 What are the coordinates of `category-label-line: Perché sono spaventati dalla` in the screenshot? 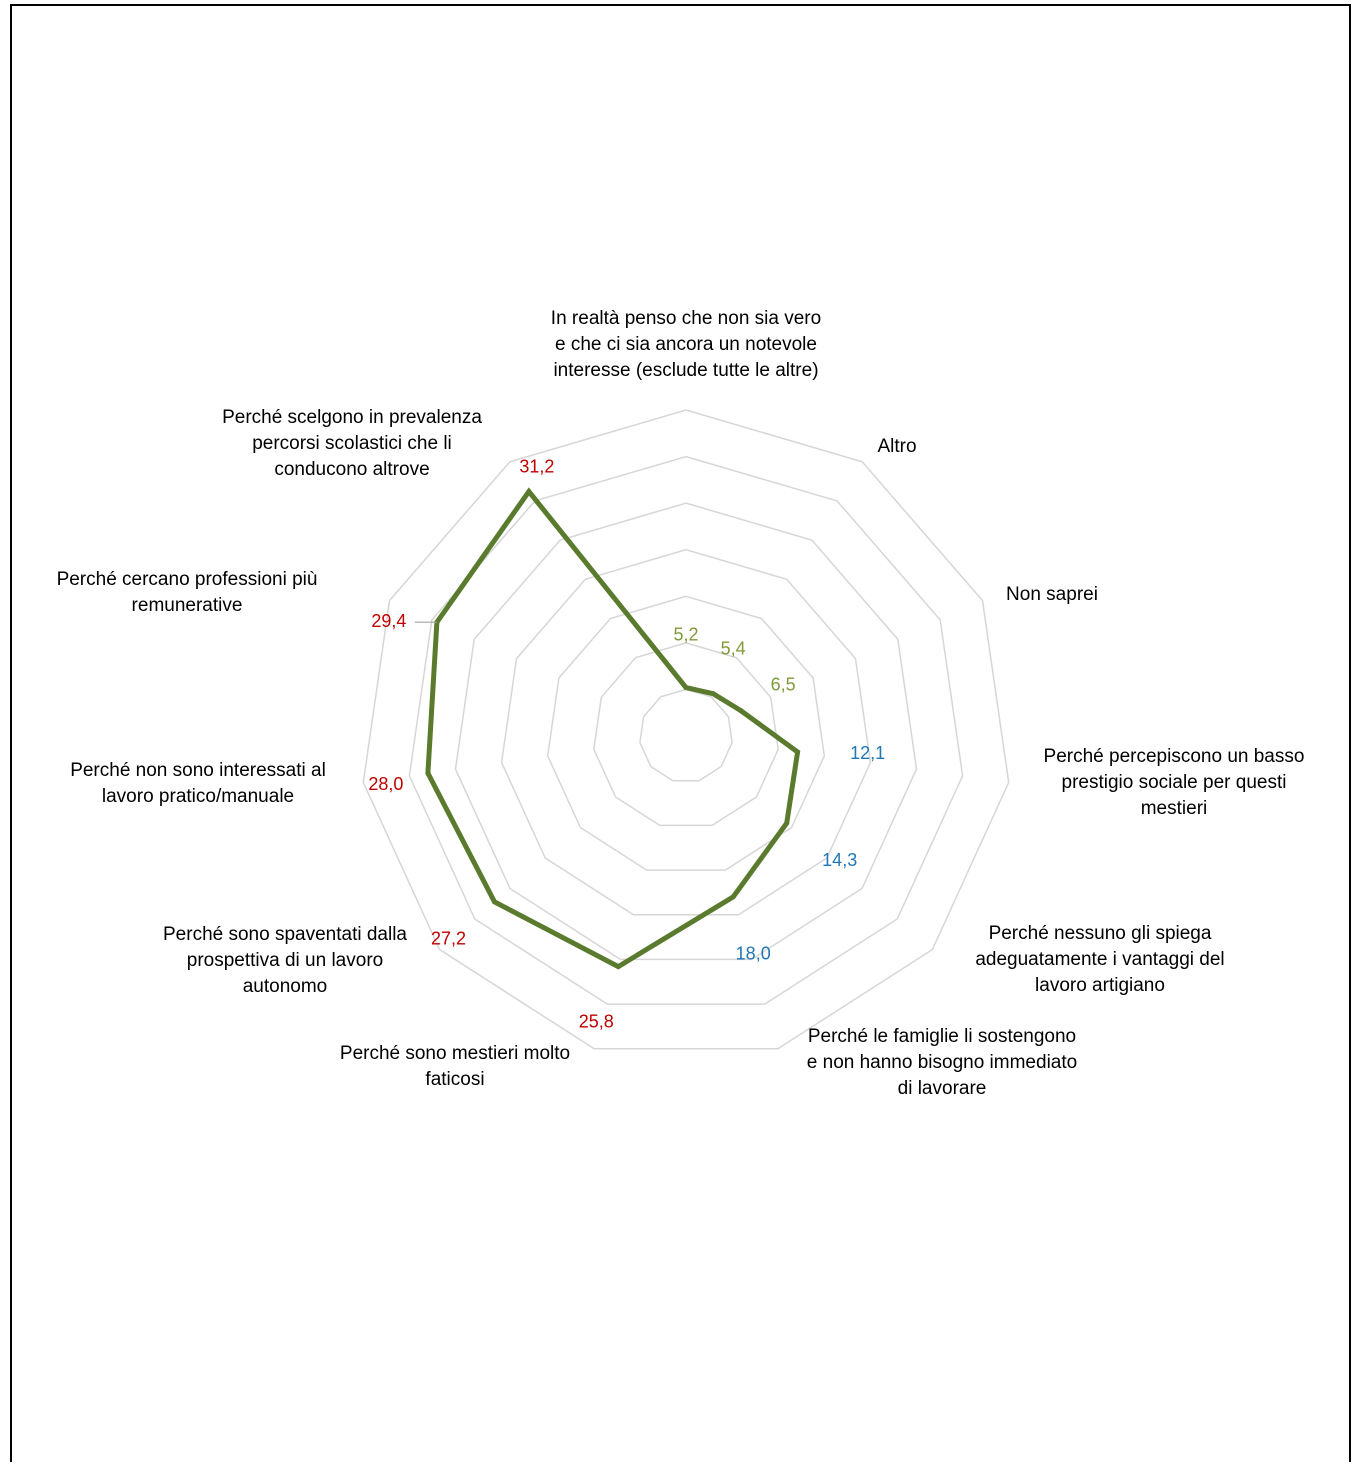 It's located at (285, 934).